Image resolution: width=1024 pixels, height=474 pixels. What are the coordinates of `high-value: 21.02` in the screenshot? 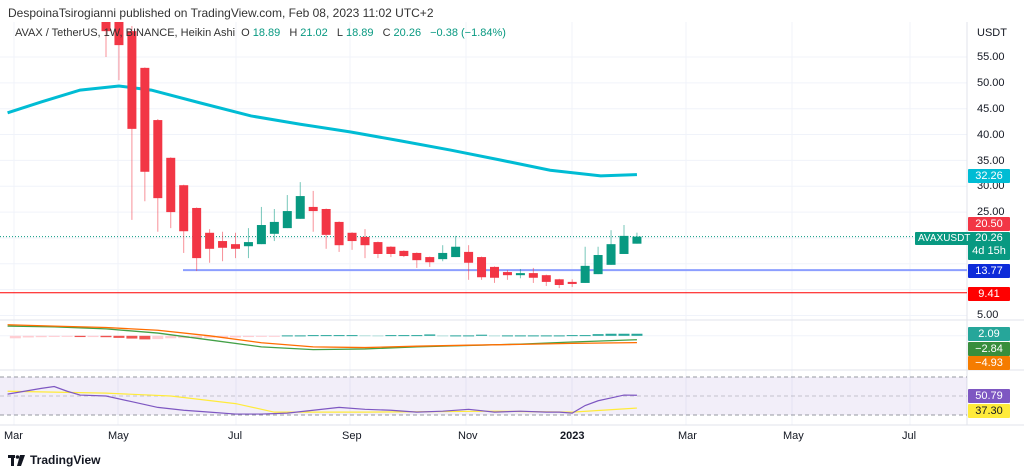 It's located at (314, 33).